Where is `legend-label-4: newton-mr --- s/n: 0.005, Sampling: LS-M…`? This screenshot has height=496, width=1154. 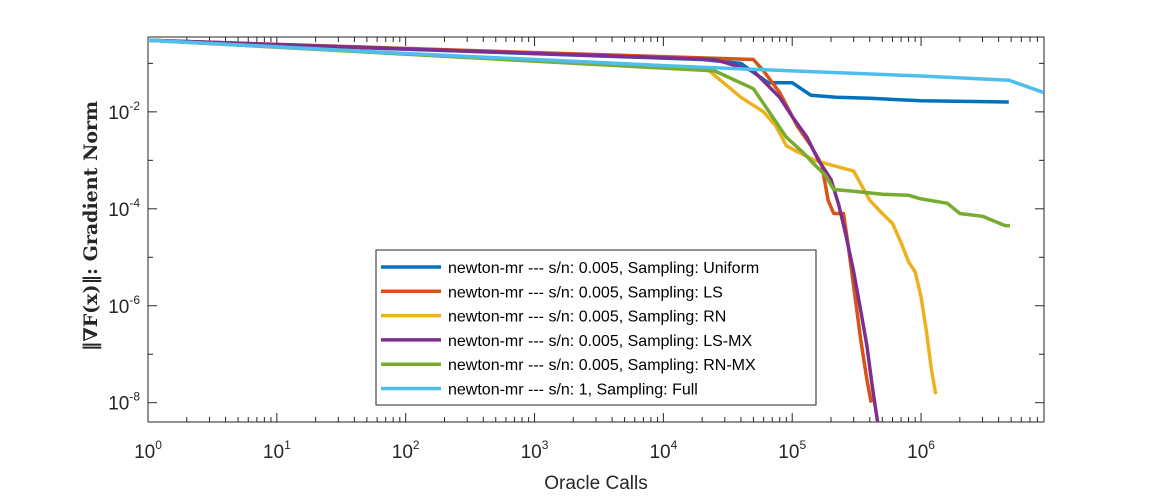
legend-label-4: newton-mr --- s/n: 0.005, Sampling: LS-M… is located at coordinates (600, 341).